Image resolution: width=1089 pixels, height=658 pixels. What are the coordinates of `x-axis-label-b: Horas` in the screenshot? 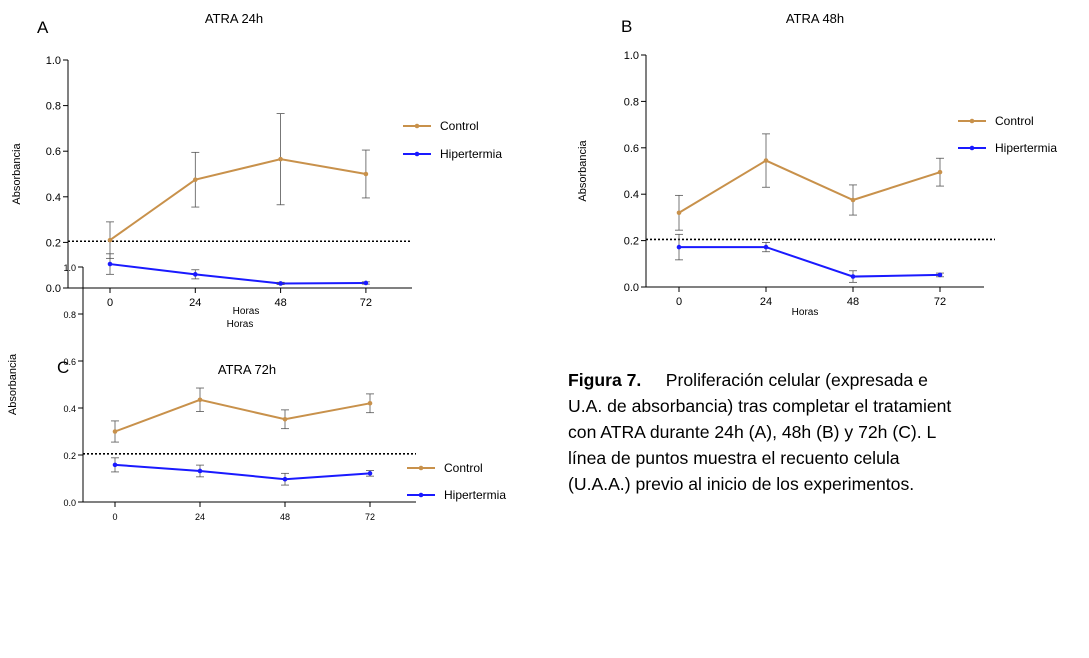 It's located at (805, 312).